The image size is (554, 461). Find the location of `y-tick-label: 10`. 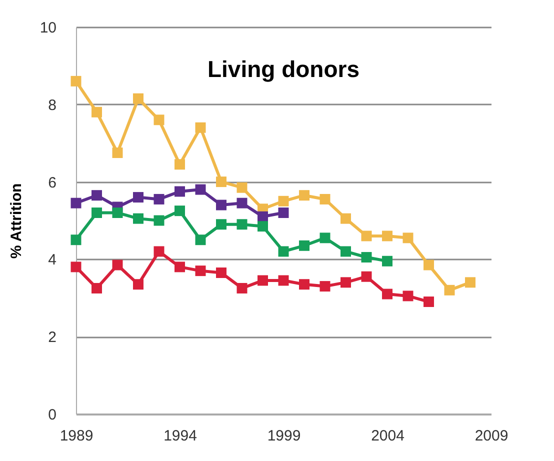

y-tick-label: 10 is located at coordinates (48, 28).